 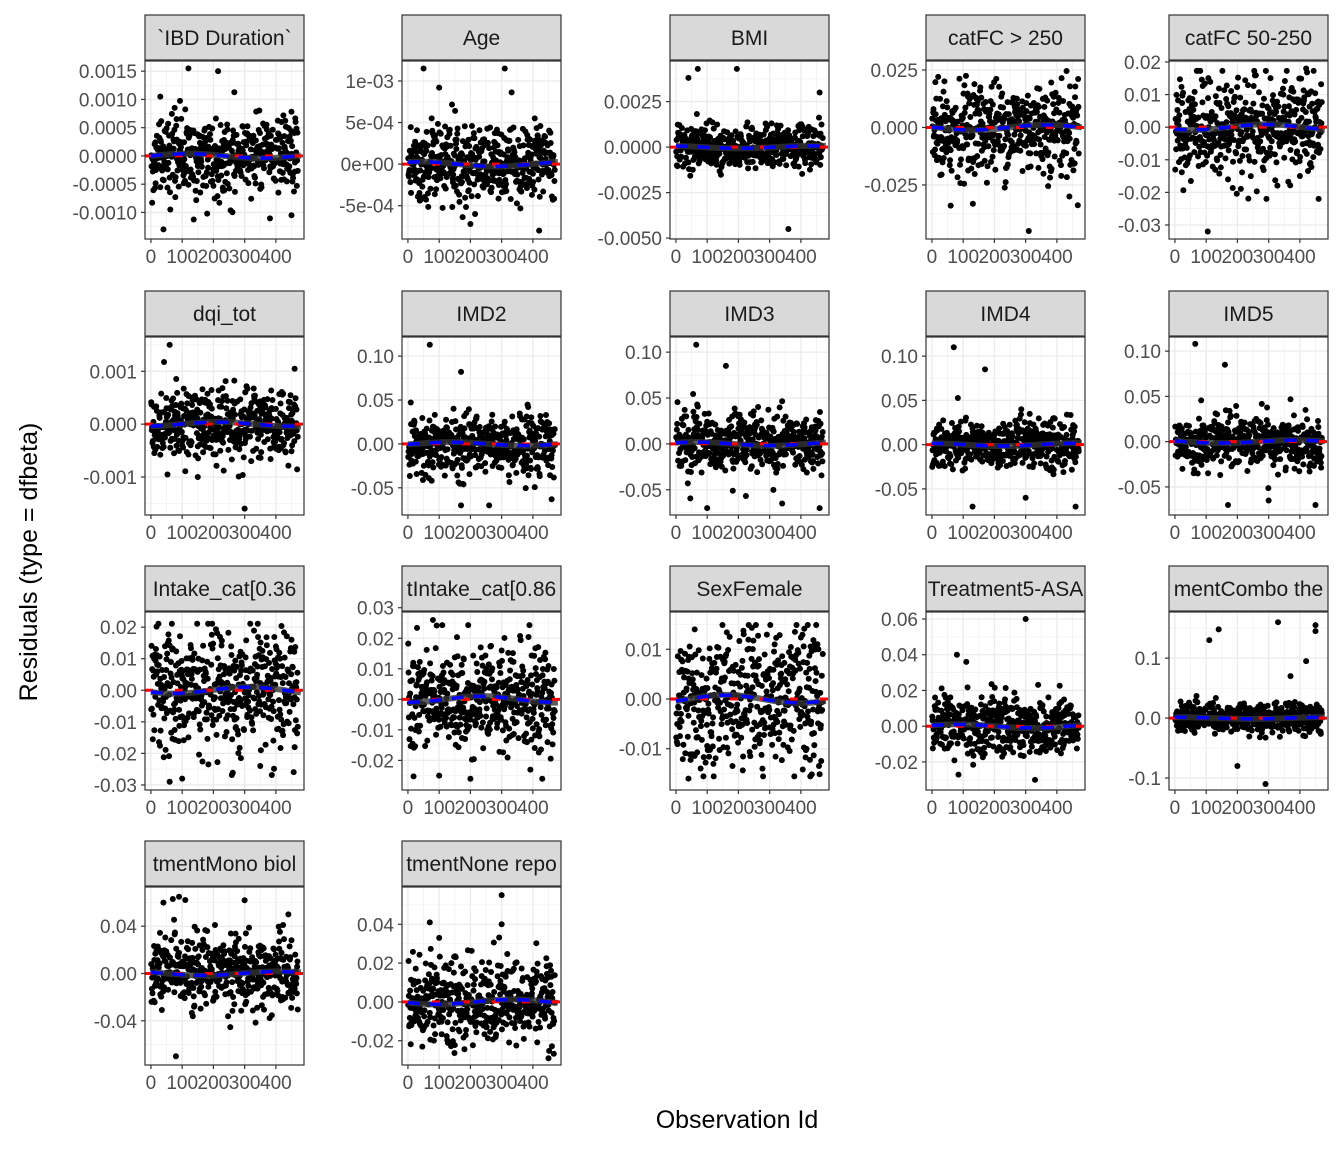 I want to click on smooth-line, so click(x=225, y=424).